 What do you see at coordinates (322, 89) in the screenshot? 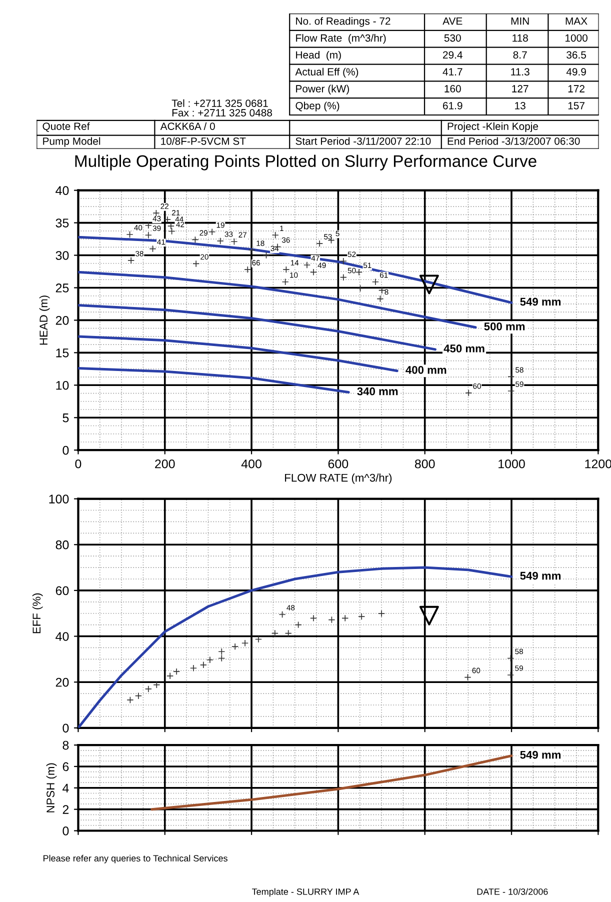
I see `text: Power (kW)` at bounding box center [322, 89].